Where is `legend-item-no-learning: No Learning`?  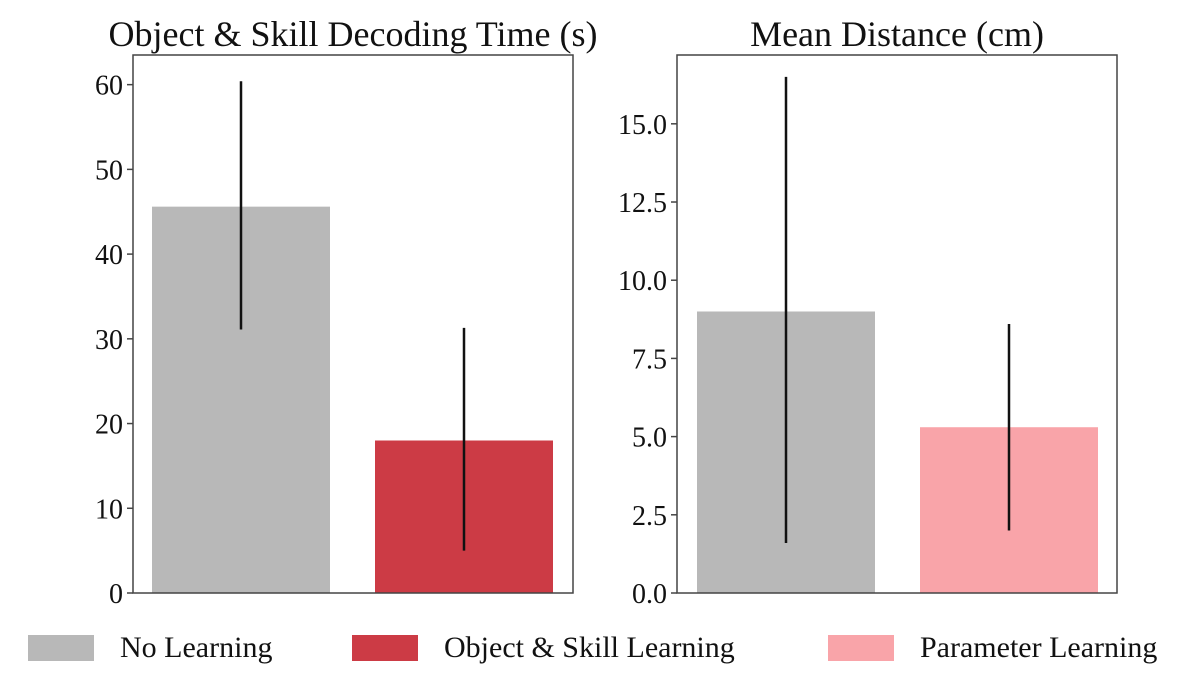 legend-item-no-learning: No Learning is located at coordinates (150, 648).